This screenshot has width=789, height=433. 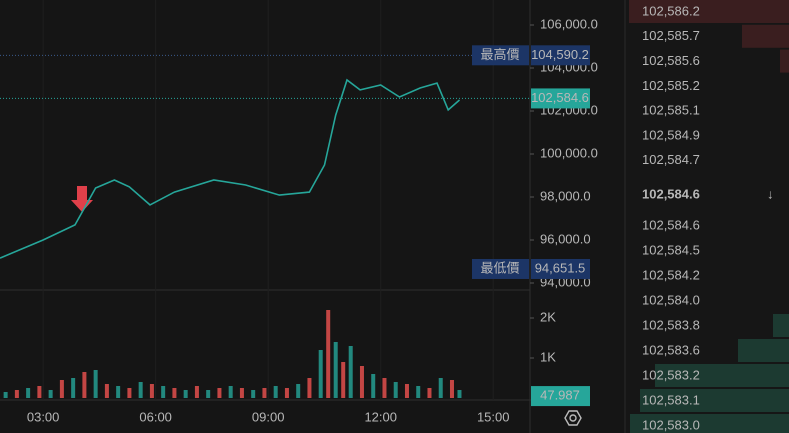 What do you see at coordinates (565, 195) in the screenshot?
I see `y-tick-label: 98,000.0` at bounding box center [565, 195].